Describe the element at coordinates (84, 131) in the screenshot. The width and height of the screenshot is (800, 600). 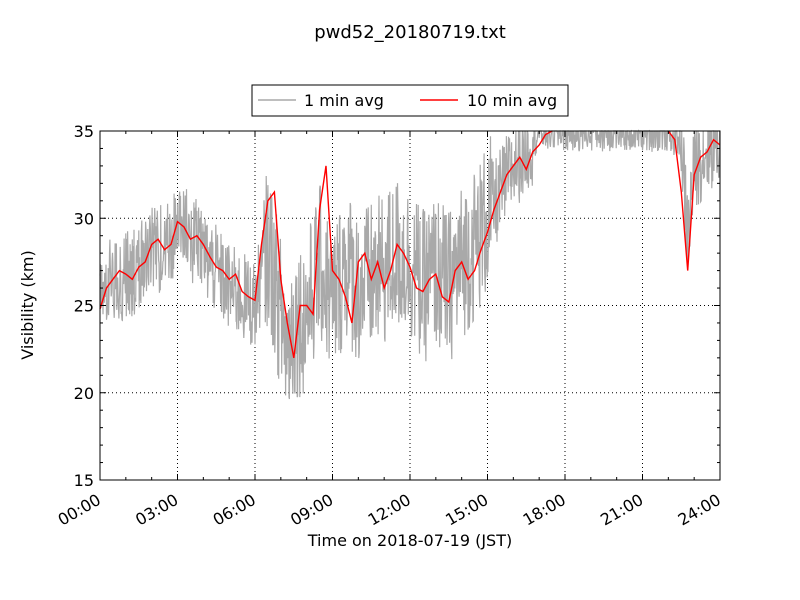
I see `y-tick-label: 35` at that location.